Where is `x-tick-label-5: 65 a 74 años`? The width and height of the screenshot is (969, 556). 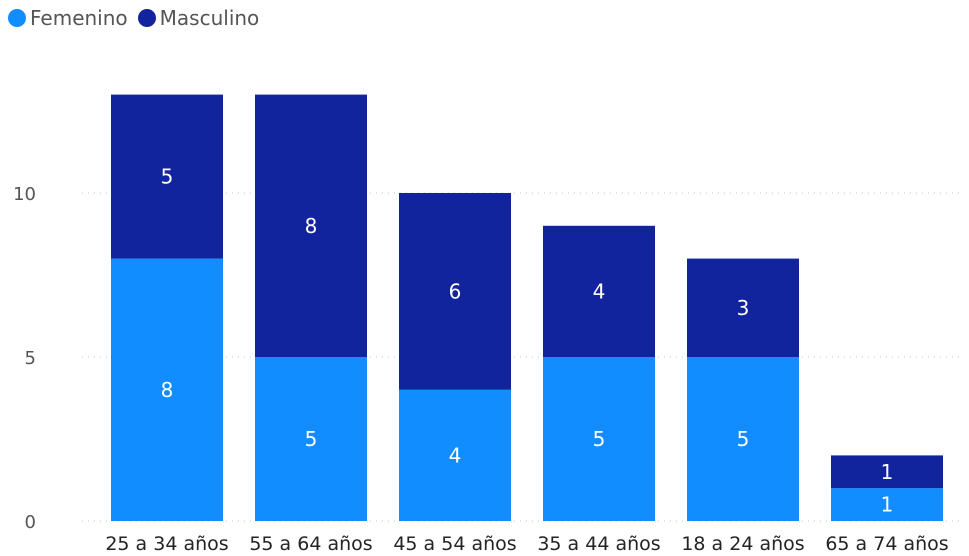 x-tick-label-5: 65 a 74 años is located at coordinates (886, 544).